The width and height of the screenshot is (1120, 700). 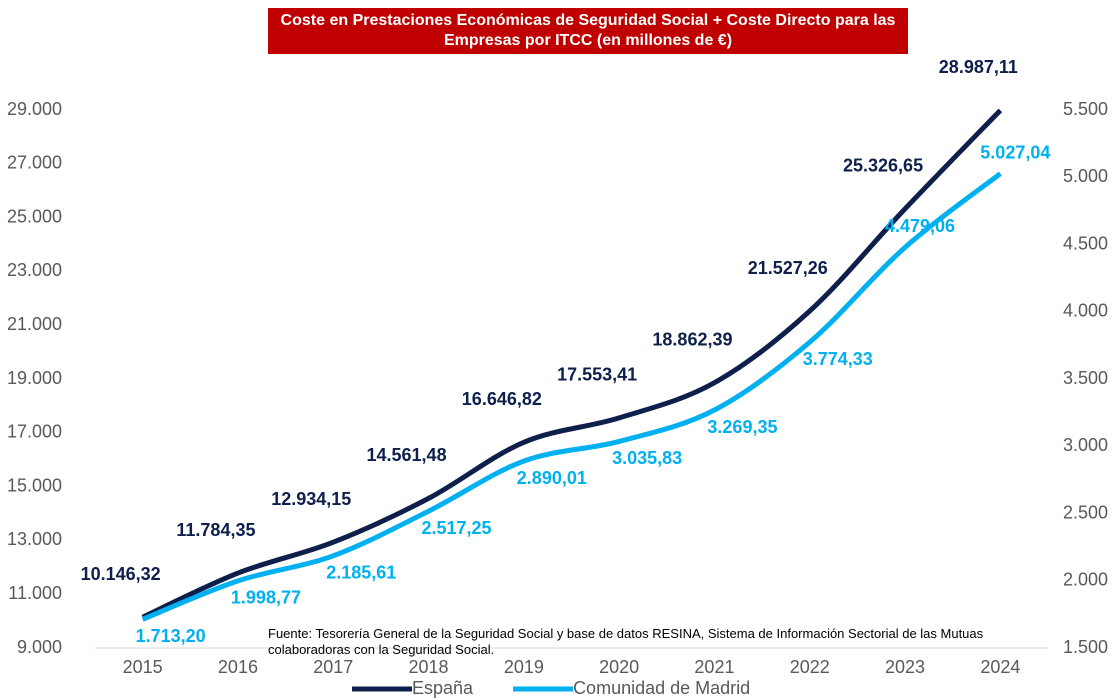 I want to click on y2-tick-label: 3.000, so click(x=1085, y=445).